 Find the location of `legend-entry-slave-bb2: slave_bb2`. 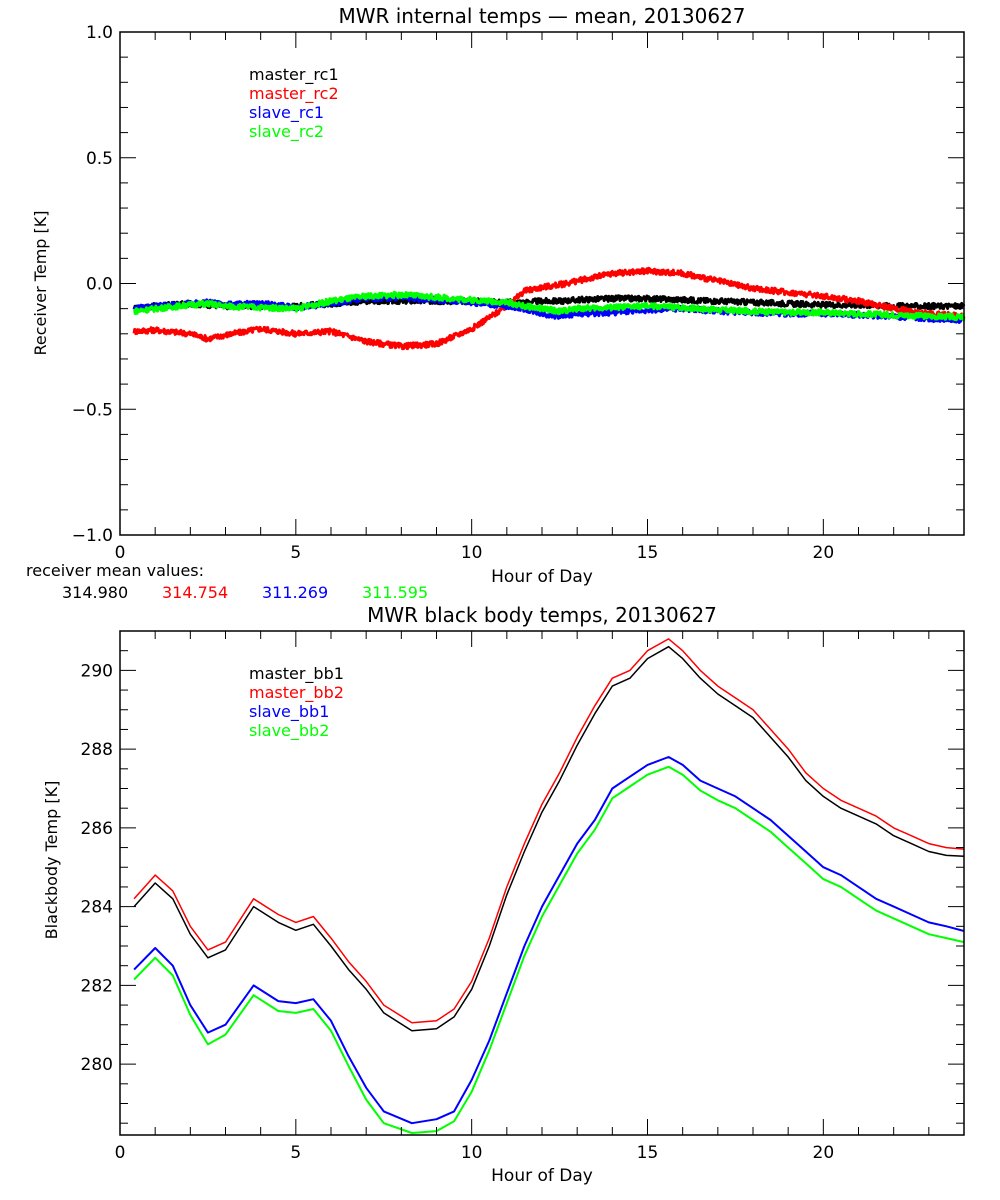

legend-entry-slave-bb2: slave_bb2 is located at coordinates (289, 731).